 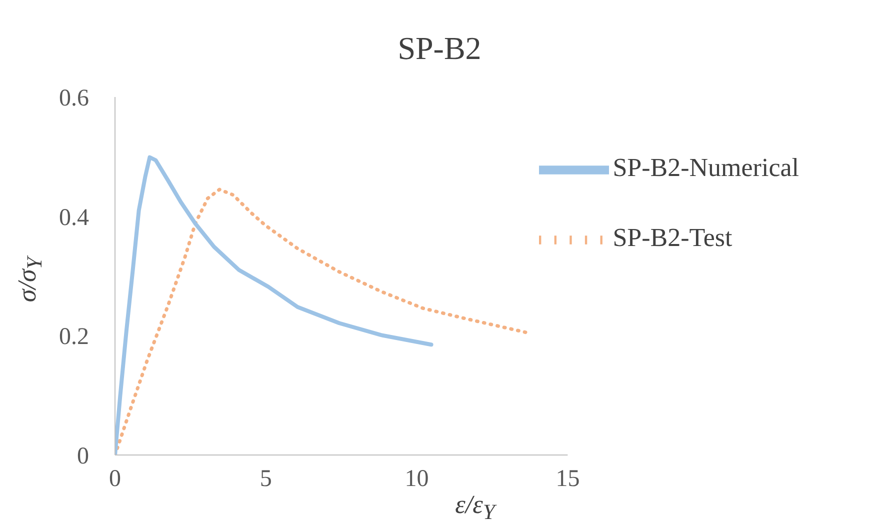 I want to click on legend-label: SP-B2-Test, so click(x=672, y=237).